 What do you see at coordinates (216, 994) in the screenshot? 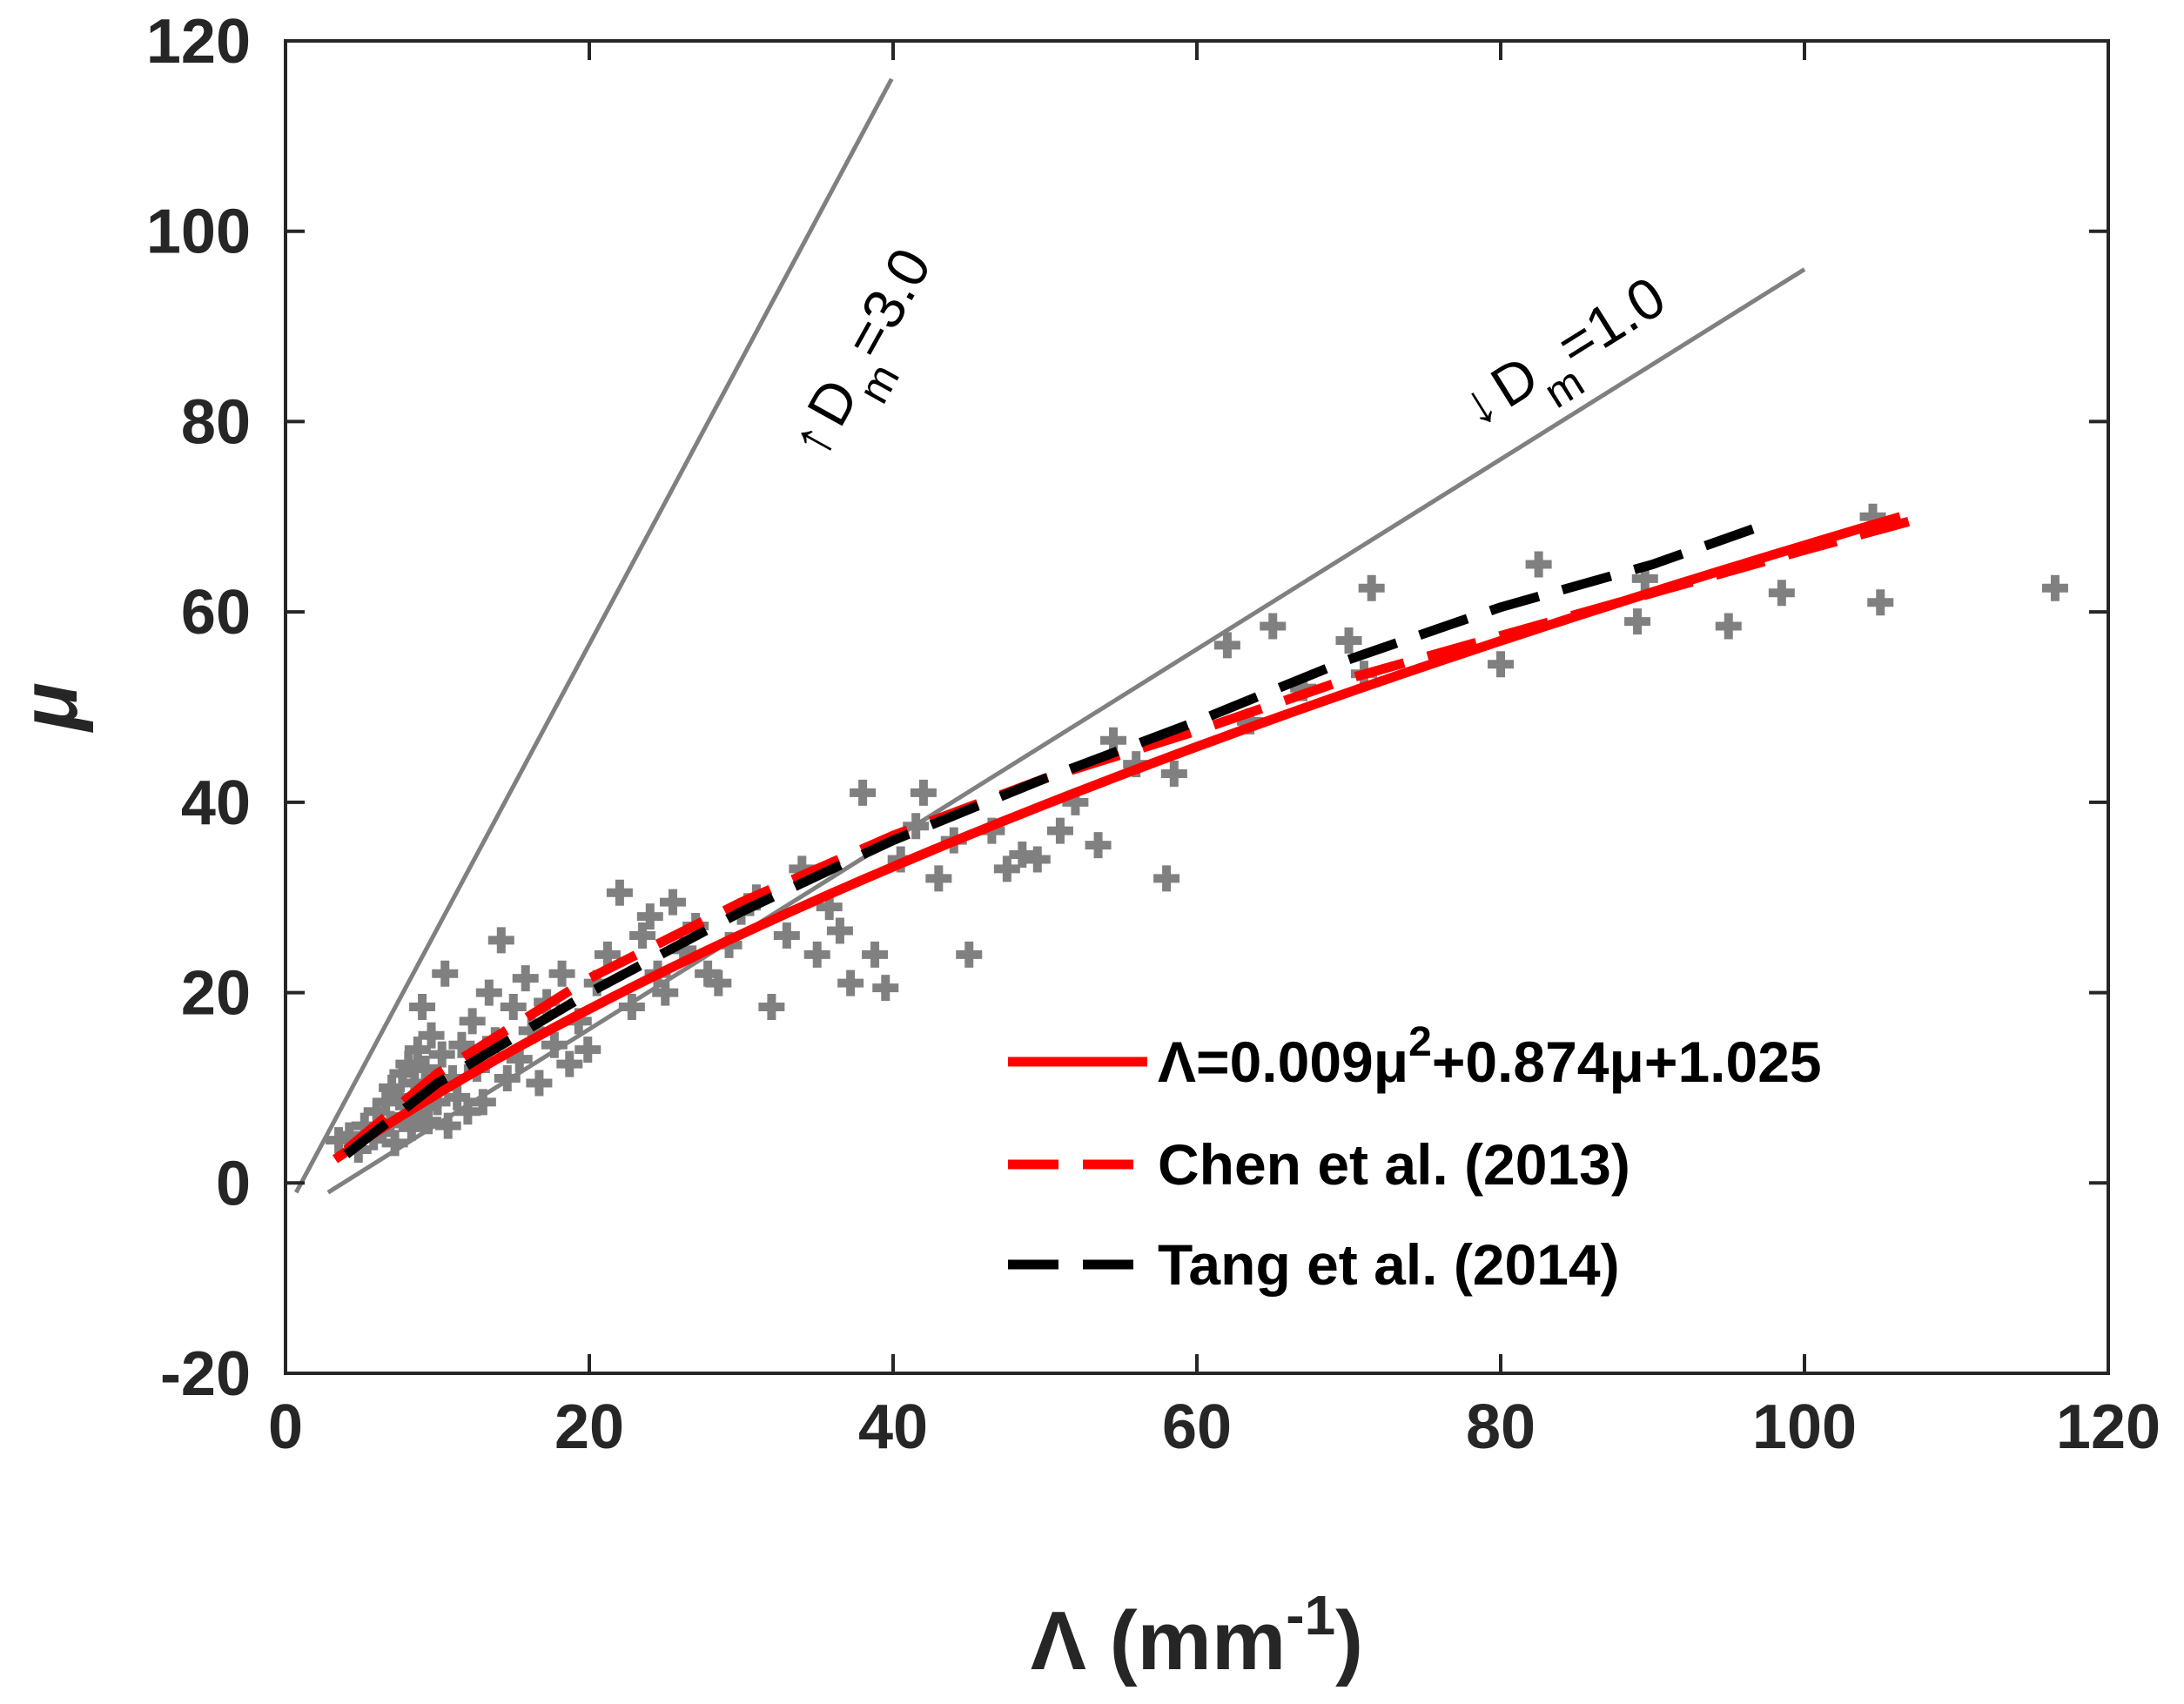
I see `y-tick-label: 20` at bounding box center [216, 994].